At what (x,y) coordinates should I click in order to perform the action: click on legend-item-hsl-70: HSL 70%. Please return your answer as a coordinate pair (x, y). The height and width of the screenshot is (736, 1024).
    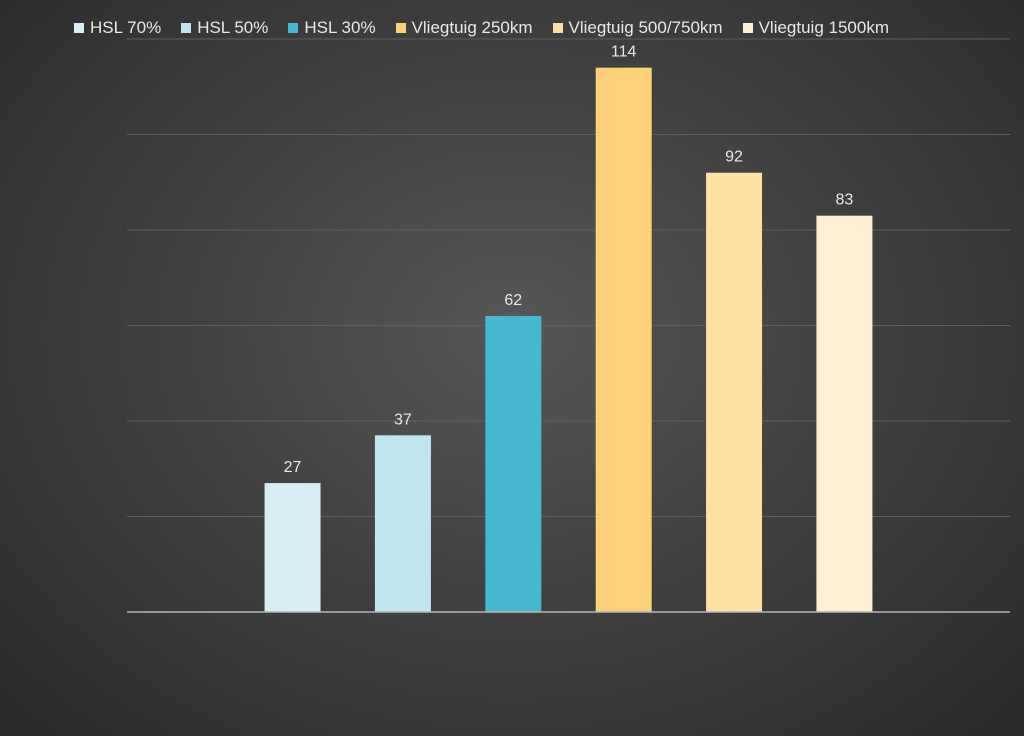
    Looking at the image, I should click on (117, 28).